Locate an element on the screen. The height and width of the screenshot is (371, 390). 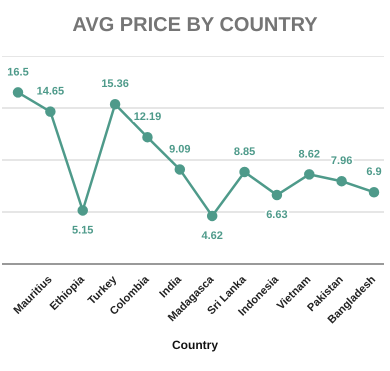
x-axis-title: Country is located at coordinates (195, 345).